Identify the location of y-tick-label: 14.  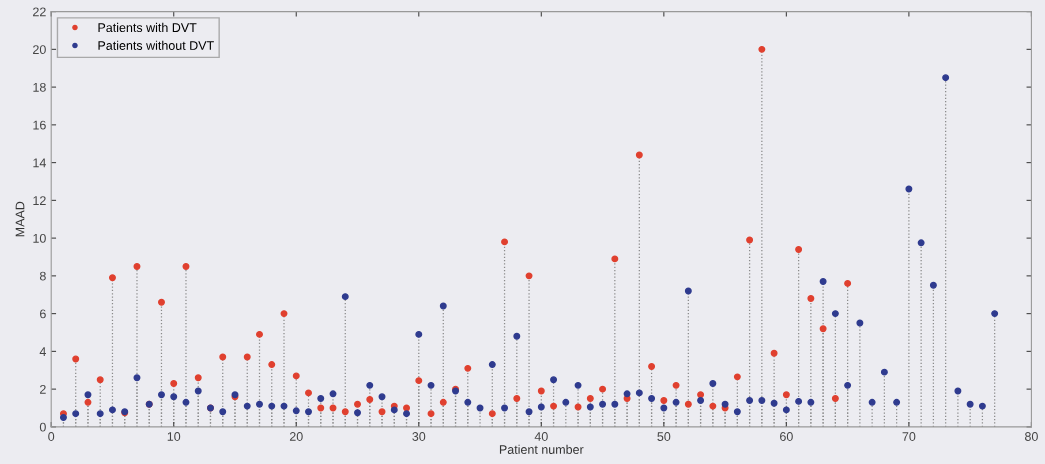
(39, 163).